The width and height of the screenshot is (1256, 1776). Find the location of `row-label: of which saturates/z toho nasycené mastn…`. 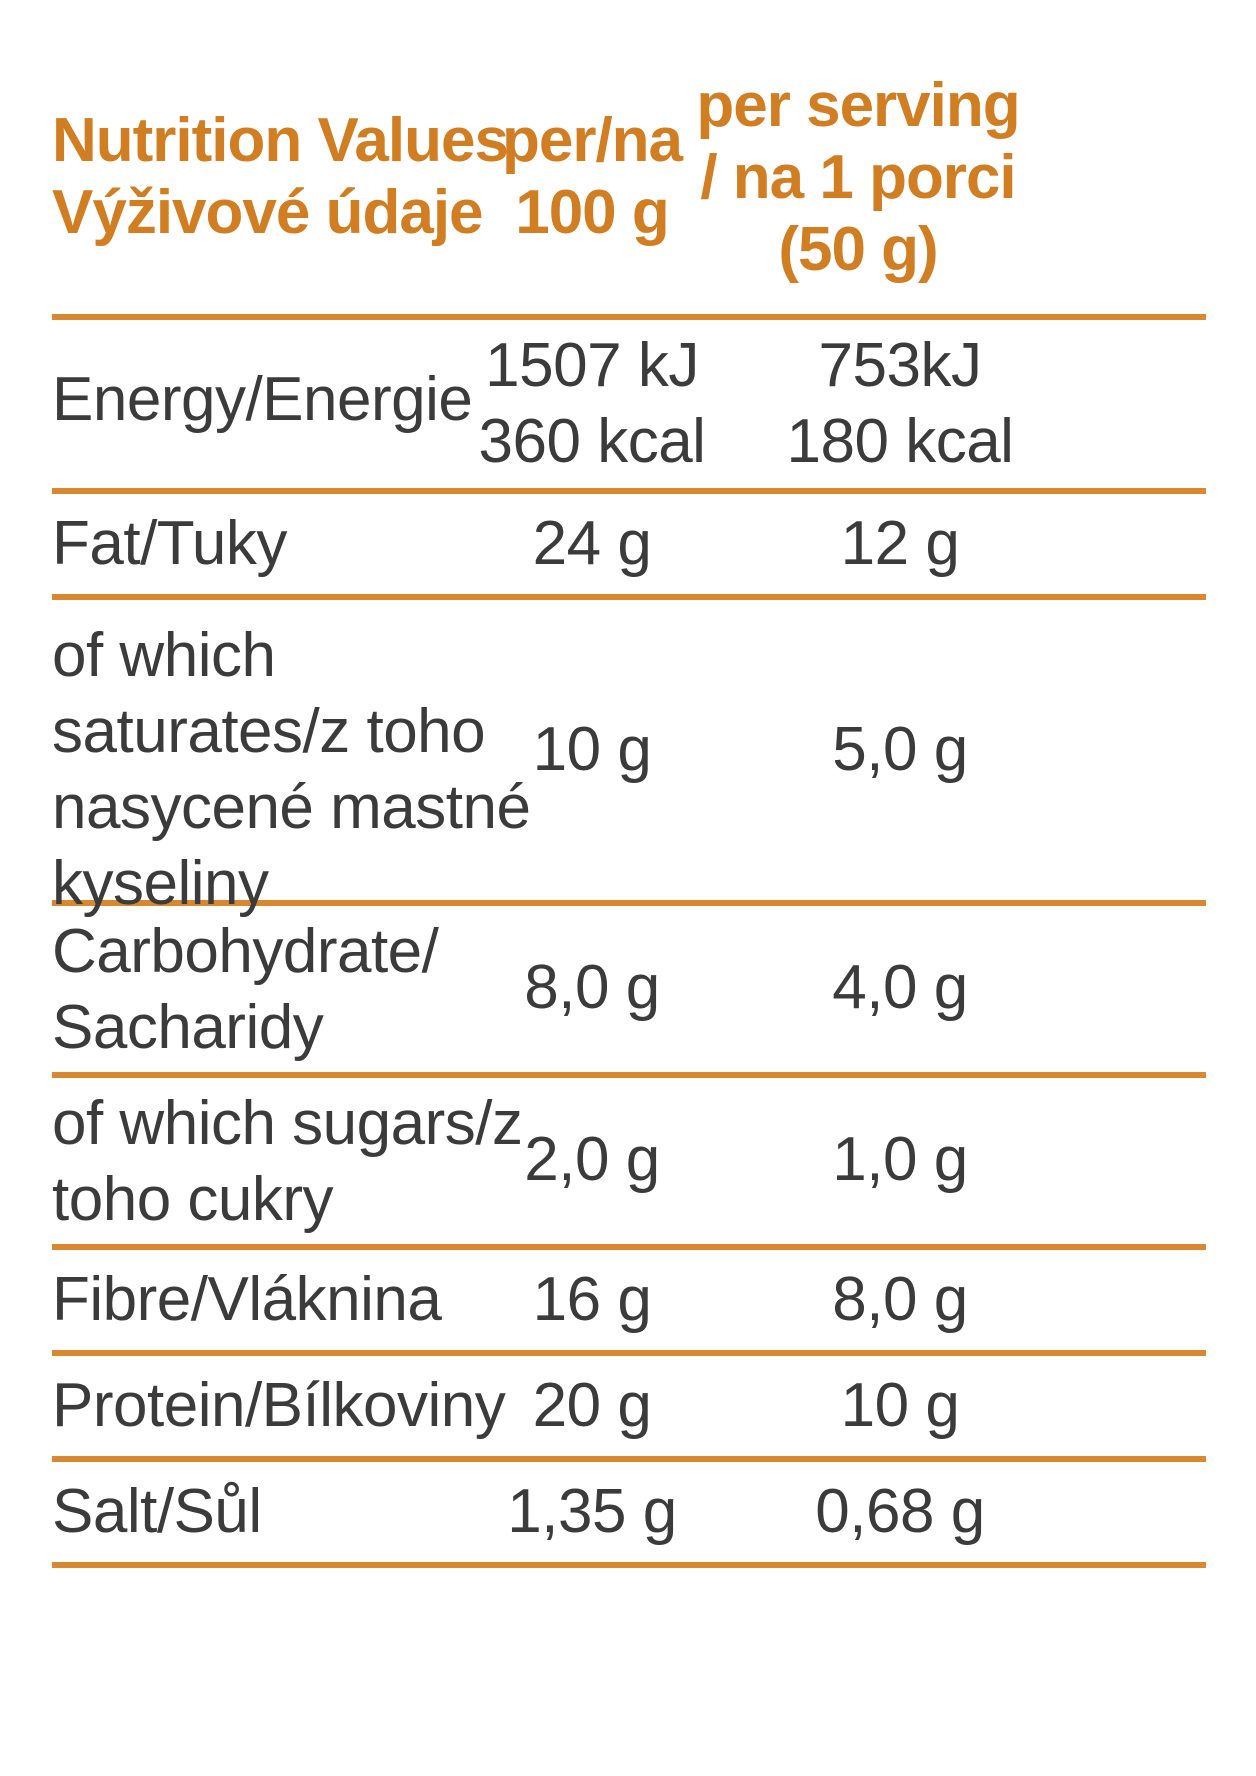

row-label: of which saturates/z toho nasycené mastn… is located at coordinates (291, 770).